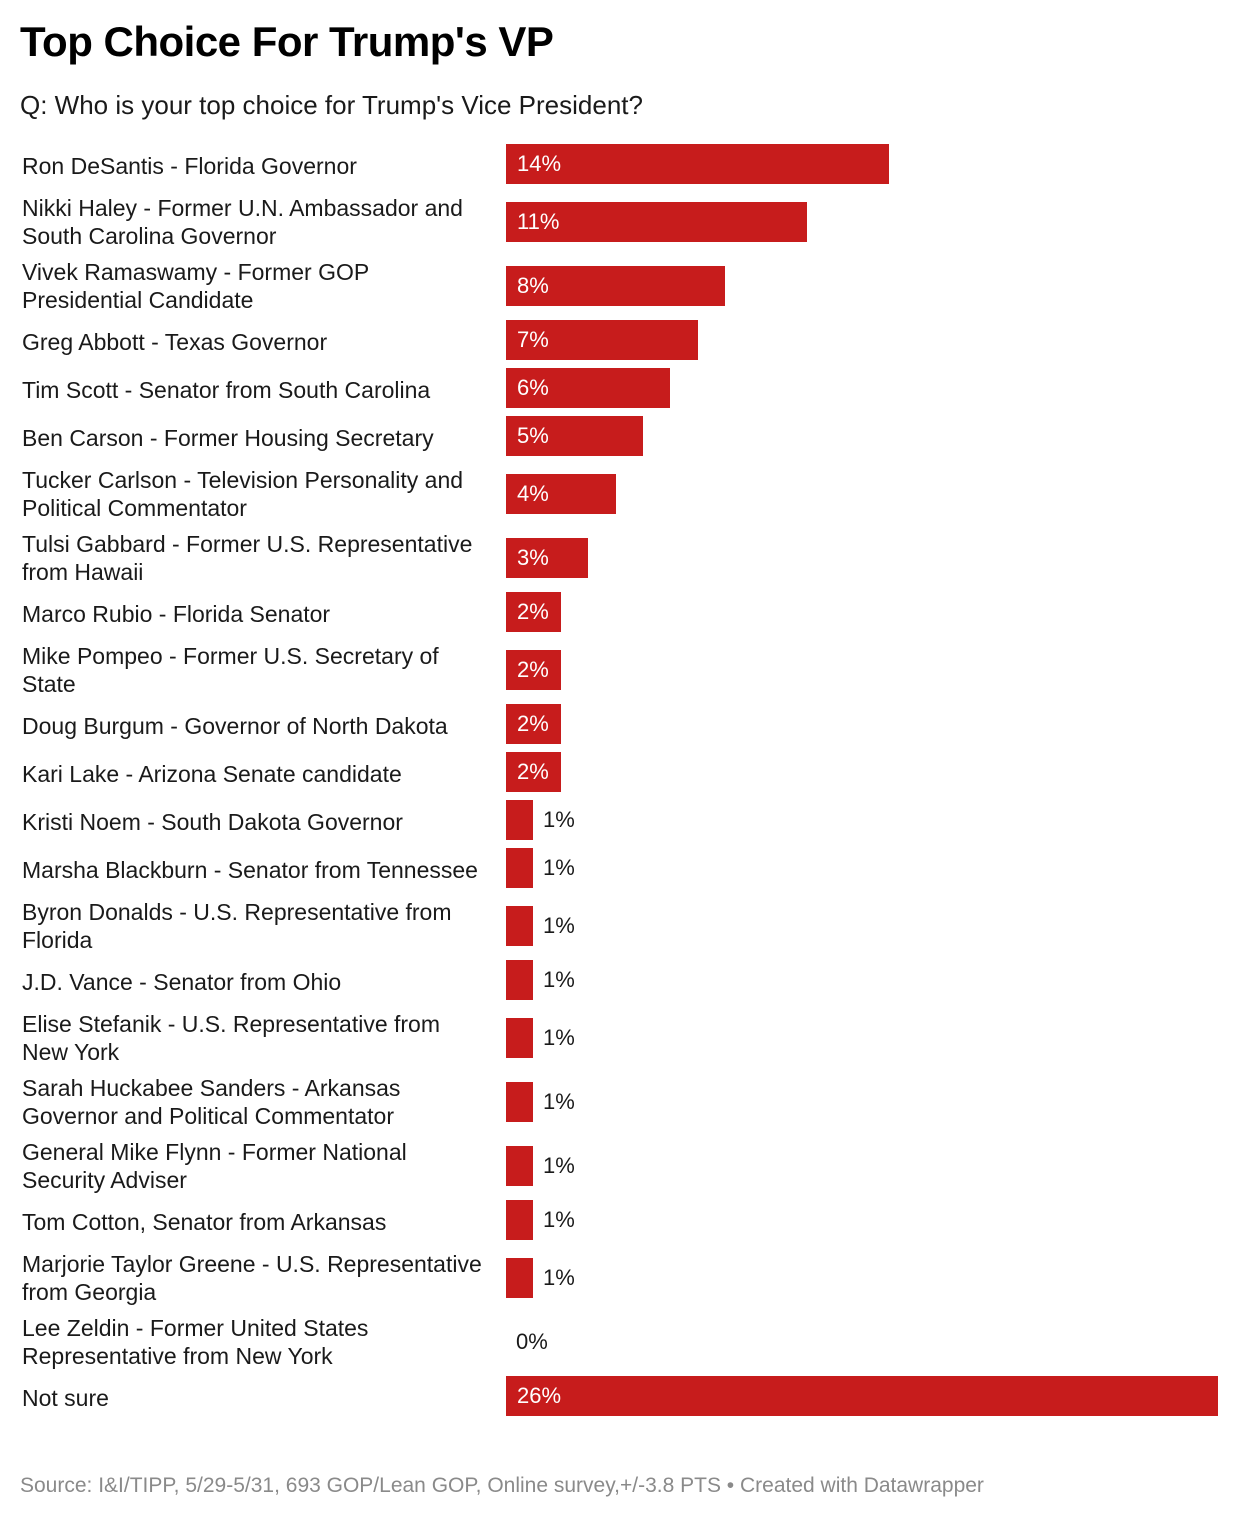 This screenshot has width=1240, height=1520. I want to click on category-label: Ben Carson - Former Housing Secretary, so click(228, 438).